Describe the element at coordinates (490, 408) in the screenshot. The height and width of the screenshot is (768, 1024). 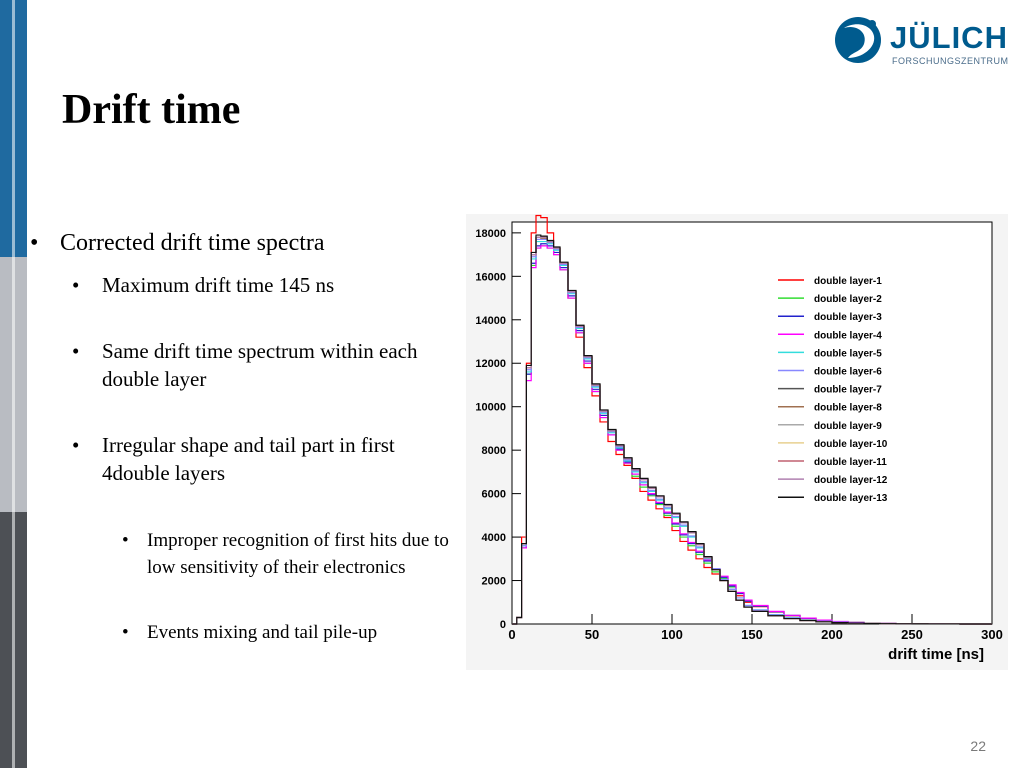
I see `y-tick-label: 10000` at that location.